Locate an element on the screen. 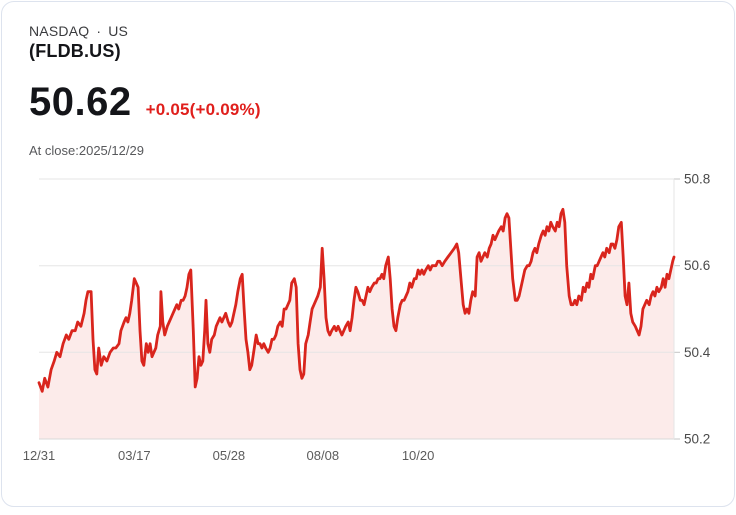  last-price: 50.62 is located at coordinates (80, 102).